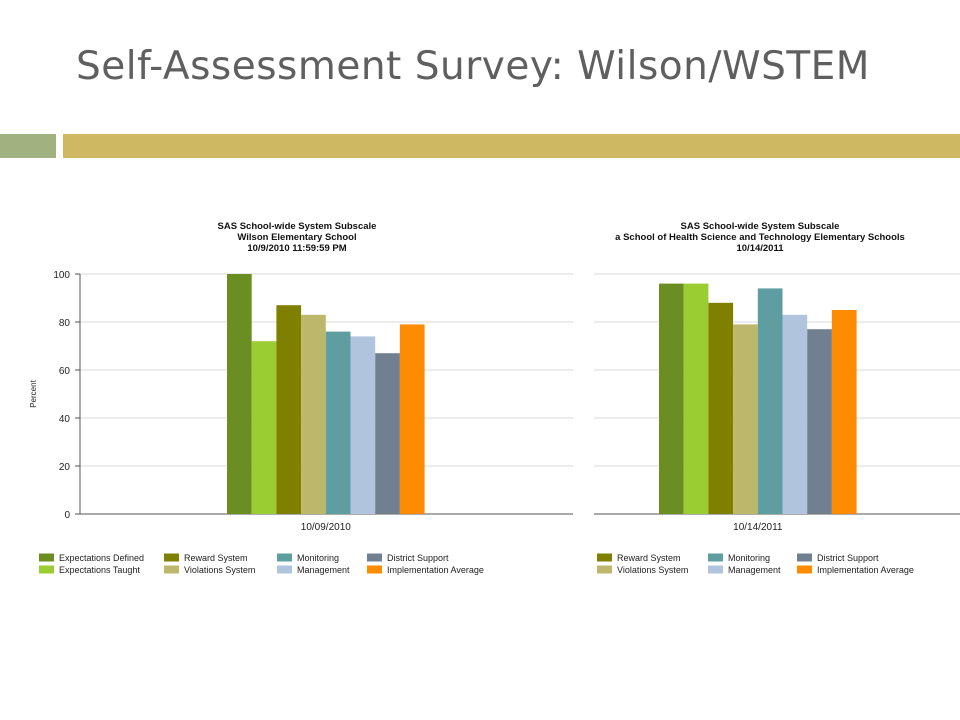 The width and height of the screenshot is (960, 720). What do you see at coordinates (289, 409) in the screenshot?
I see `chart-1-bar-reward-system` at bounding box center [289, 409].